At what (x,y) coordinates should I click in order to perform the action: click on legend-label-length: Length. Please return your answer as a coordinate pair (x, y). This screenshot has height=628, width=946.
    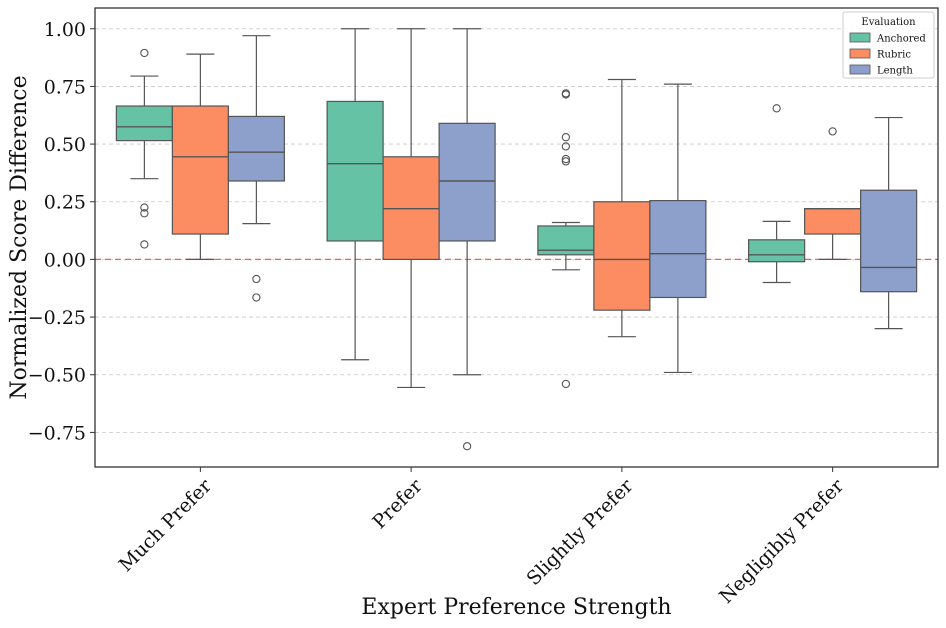
    Looking at the image, I should click on (895, 71).